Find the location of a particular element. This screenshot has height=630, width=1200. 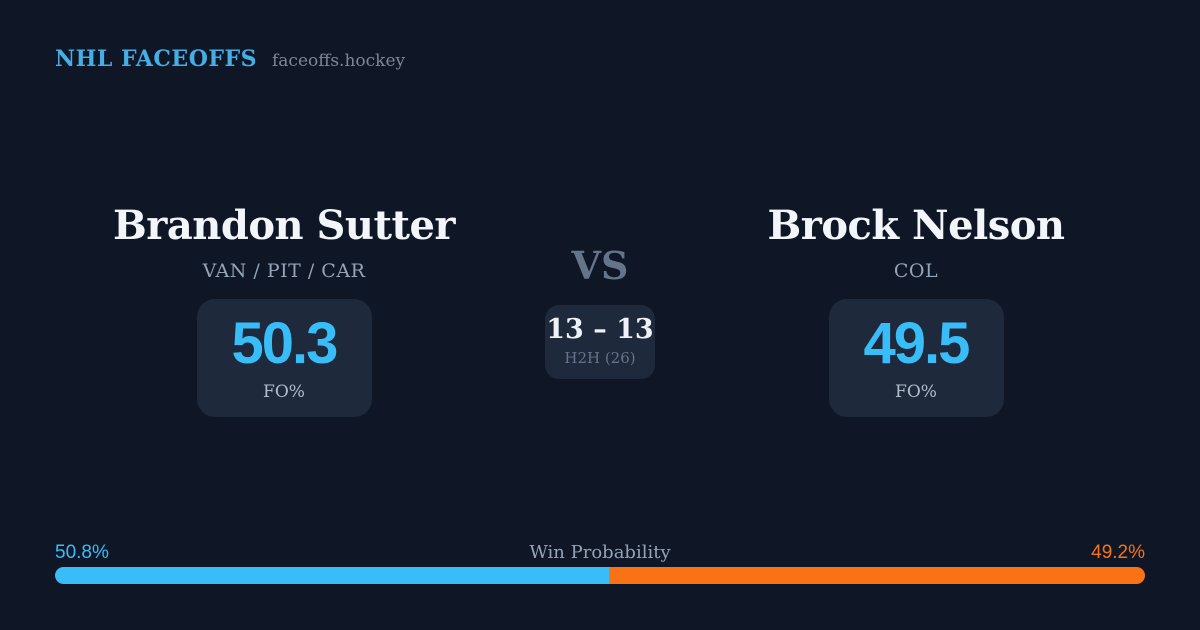

player-right-teams: COL is located at coordinates (916, 271).